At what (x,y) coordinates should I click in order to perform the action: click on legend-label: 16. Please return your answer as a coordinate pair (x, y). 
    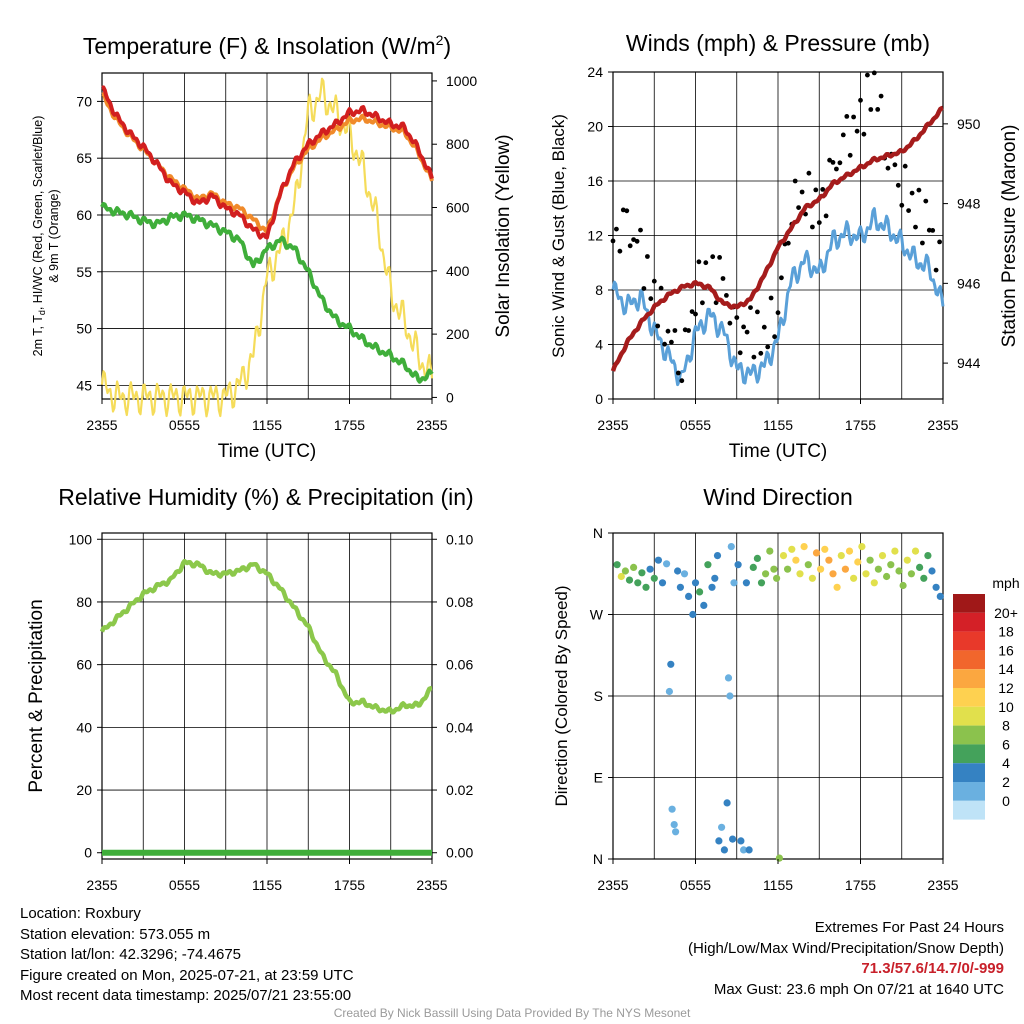
    Looking at the image, I should click on (1006, 650).